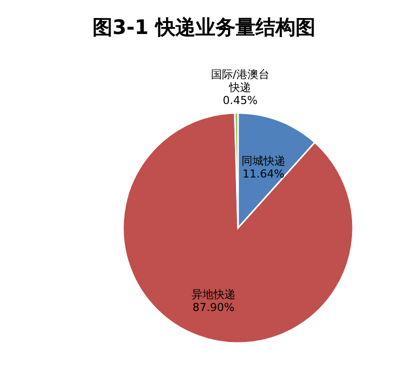 This screenshot has height=376, width=408. What do you see at coordinates (264, 161) in the screenshot?
I see `slice-label: 同城快递` at bounding box center [264, 161].